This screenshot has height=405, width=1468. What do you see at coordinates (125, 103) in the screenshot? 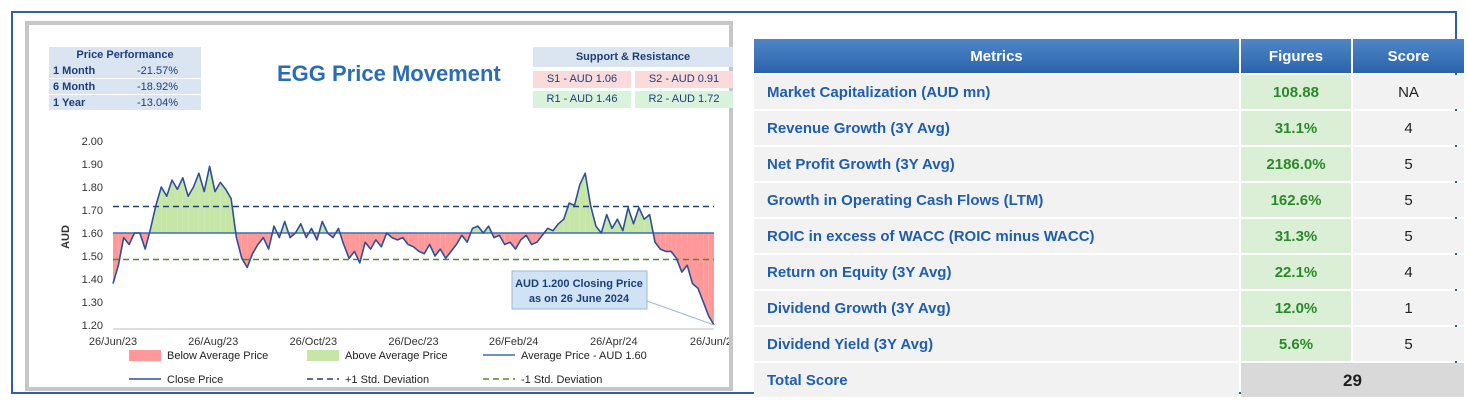
I see `performance-row: 1 Year -13.04%` at bounding box center [125, 103].